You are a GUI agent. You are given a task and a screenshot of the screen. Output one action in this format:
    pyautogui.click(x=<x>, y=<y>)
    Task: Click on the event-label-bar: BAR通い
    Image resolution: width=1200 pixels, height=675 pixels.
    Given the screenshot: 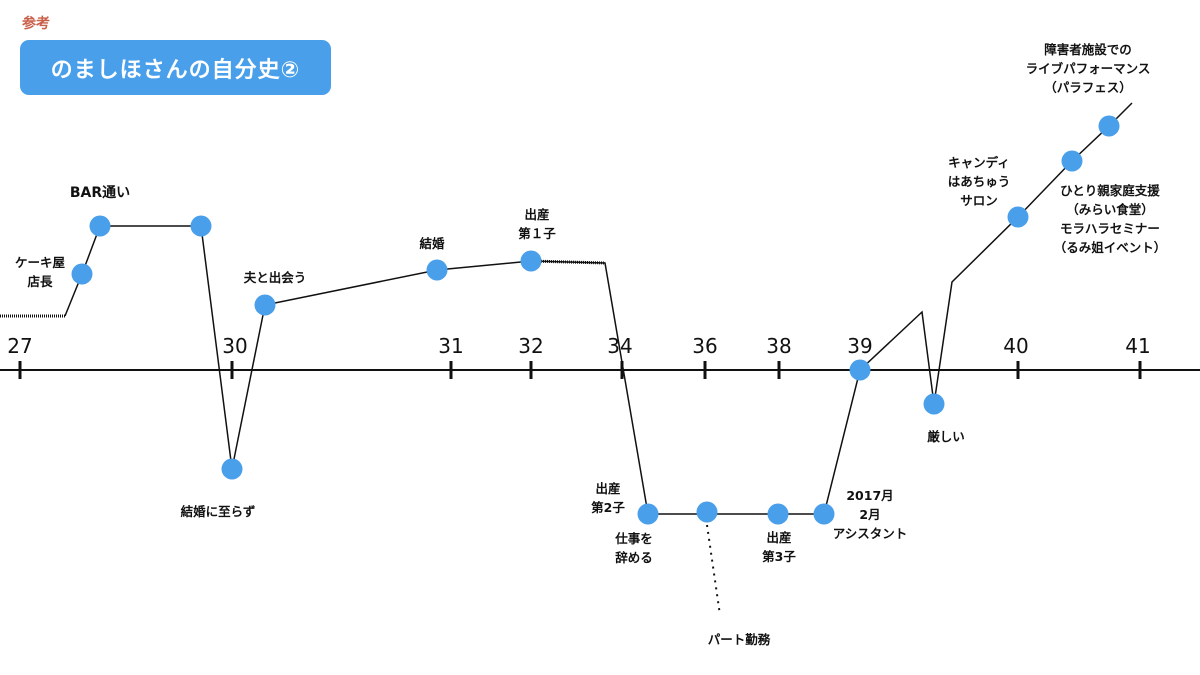 What is the action you would take?
    pyautogui.click(x=100, y=193)
    